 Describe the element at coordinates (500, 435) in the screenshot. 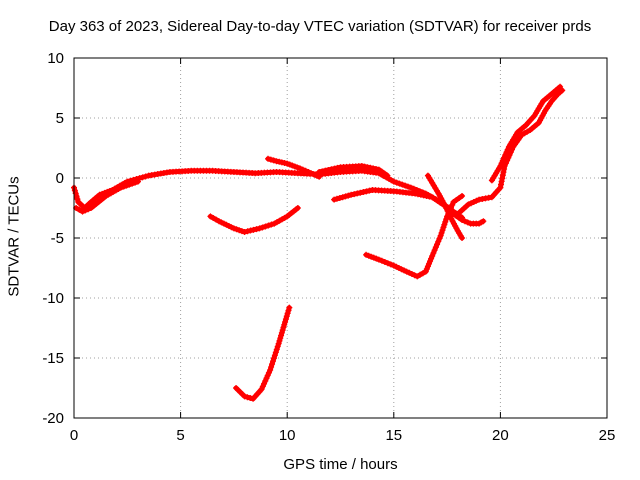

I see `x-tick-label: 20` at that location.